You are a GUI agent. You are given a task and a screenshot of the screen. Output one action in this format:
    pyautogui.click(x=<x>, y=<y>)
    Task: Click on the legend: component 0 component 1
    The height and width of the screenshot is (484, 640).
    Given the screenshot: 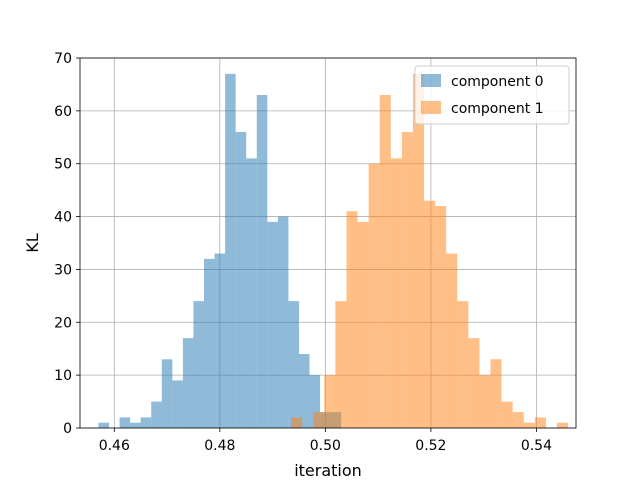 What is the action you would take?
    pyautogui.click(x=492, y=95)
    